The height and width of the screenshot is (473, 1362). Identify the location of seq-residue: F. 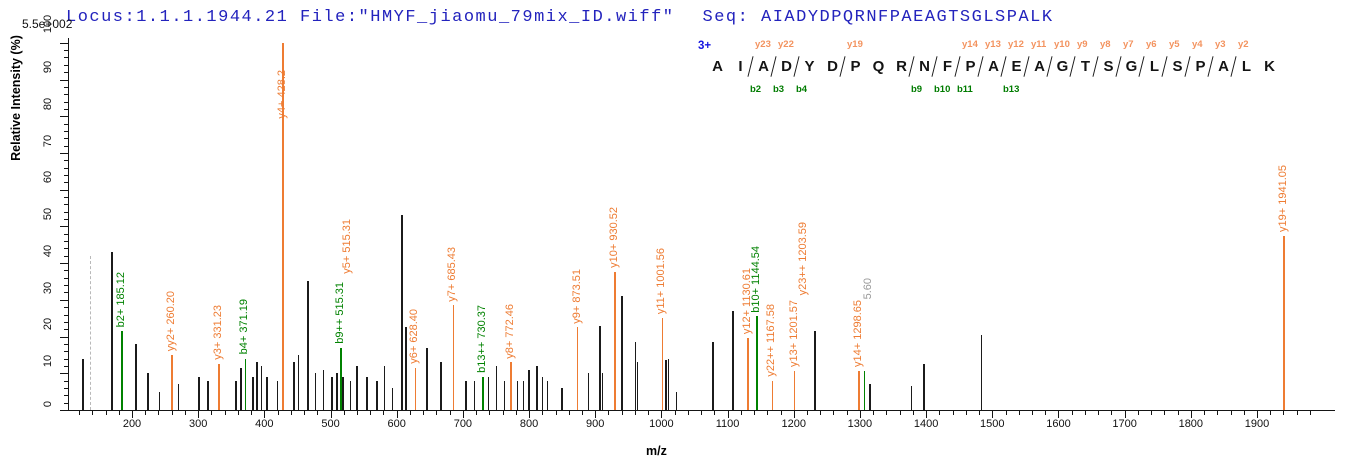
(947, 66).